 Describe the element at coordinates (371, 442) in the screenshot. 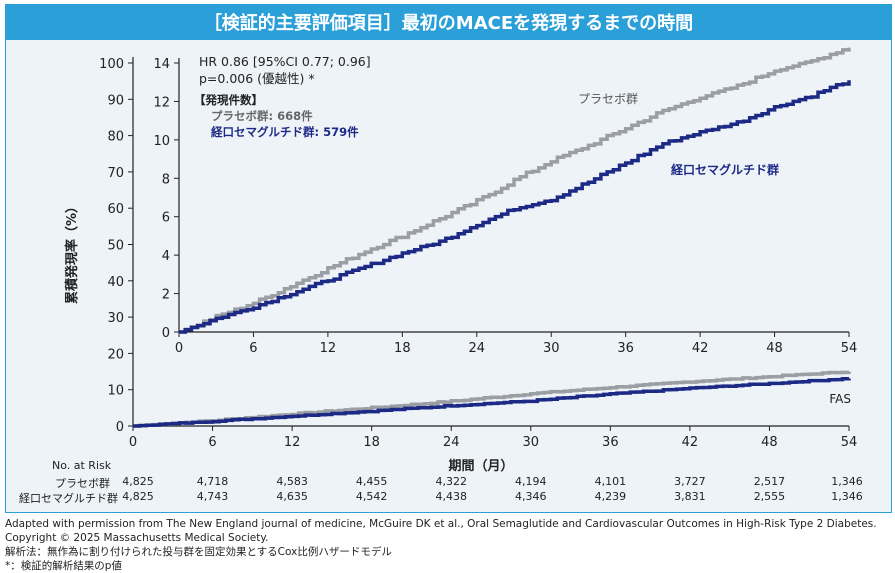

I see `main-x-tick-label: 18` at that location.